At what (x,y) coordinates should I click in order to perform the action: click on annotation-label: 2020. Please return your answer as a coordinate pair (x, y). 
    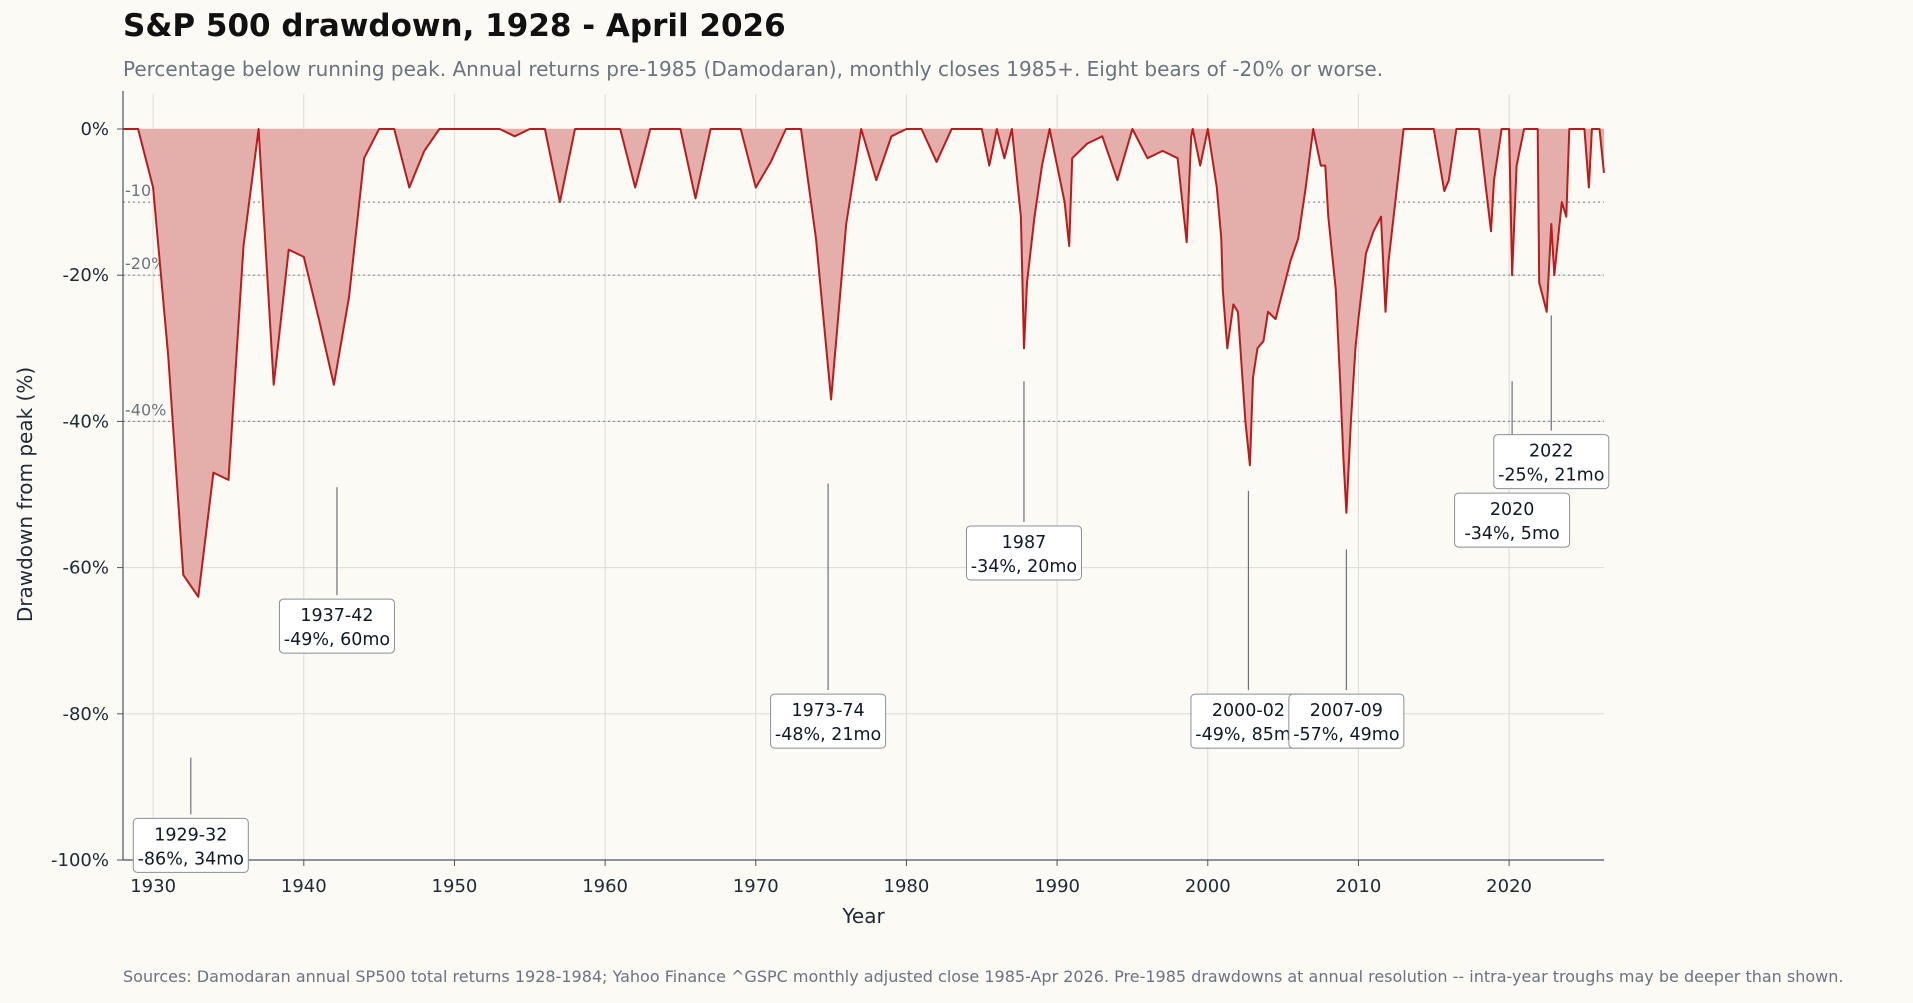
    Looking at the image, I should click on (1512, 510).